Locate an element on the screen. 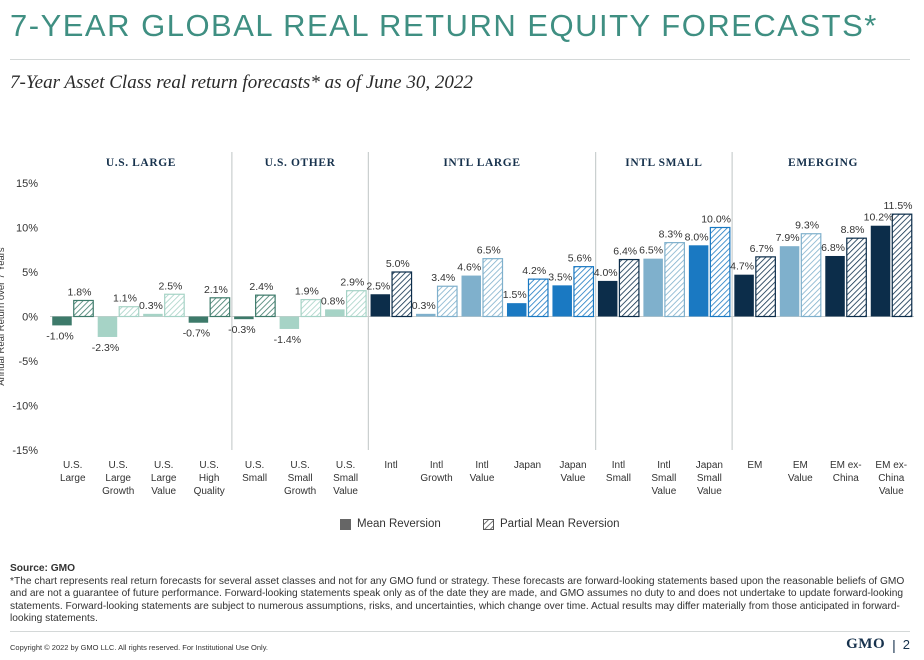 The width and height of the screenshot is (924, 660). page-number: 2 is located at coordinates (906, 644).